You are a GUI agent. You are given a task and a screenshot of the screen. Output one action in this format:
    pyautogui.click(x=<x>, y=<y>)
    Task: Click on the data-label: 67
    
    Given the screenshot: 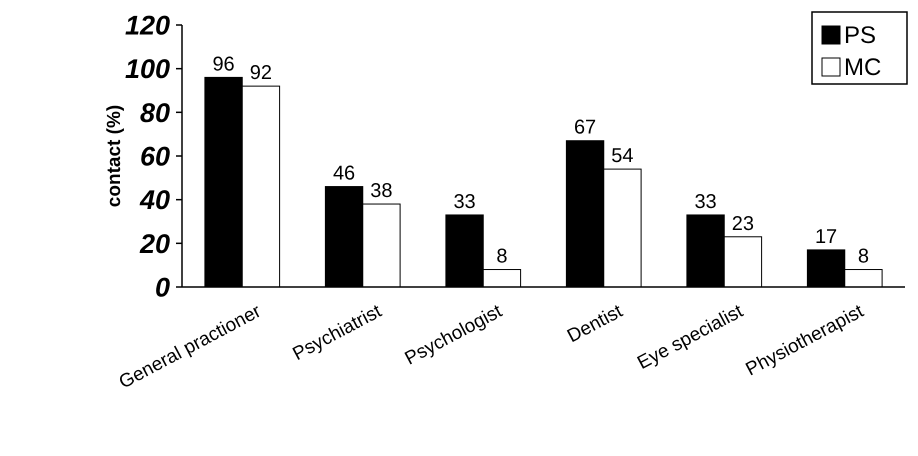 What is the action you would take?
    pyautogui.click(x=585, y=127)
    